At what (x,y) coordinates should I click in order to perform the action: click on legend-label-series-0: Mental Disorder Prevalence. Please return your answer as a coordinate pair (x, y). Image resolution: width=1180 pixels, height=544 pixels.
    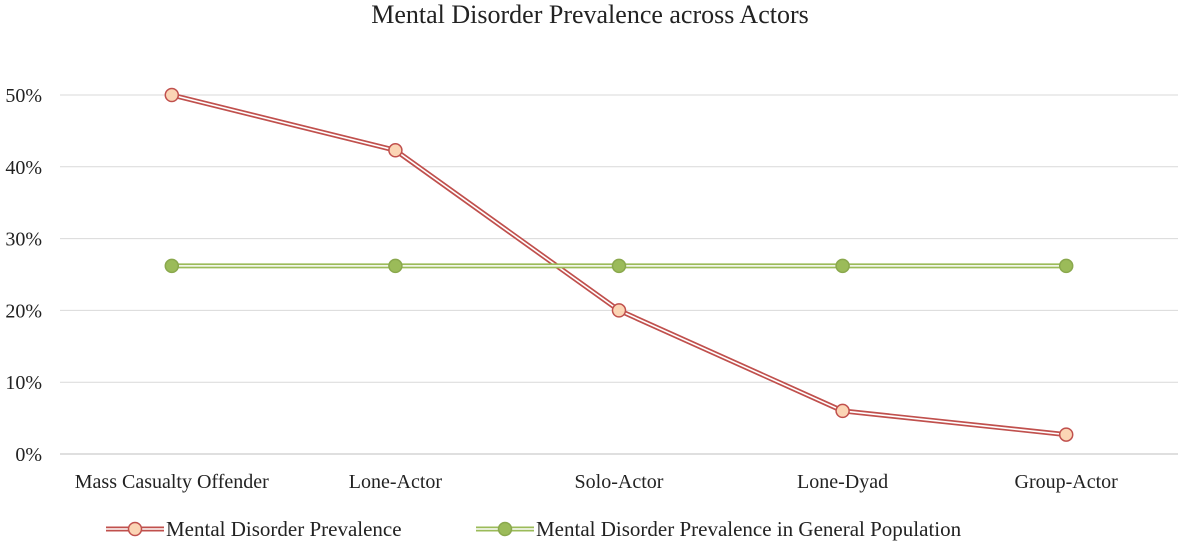
    Looking at the image, I should click on (284, 528).